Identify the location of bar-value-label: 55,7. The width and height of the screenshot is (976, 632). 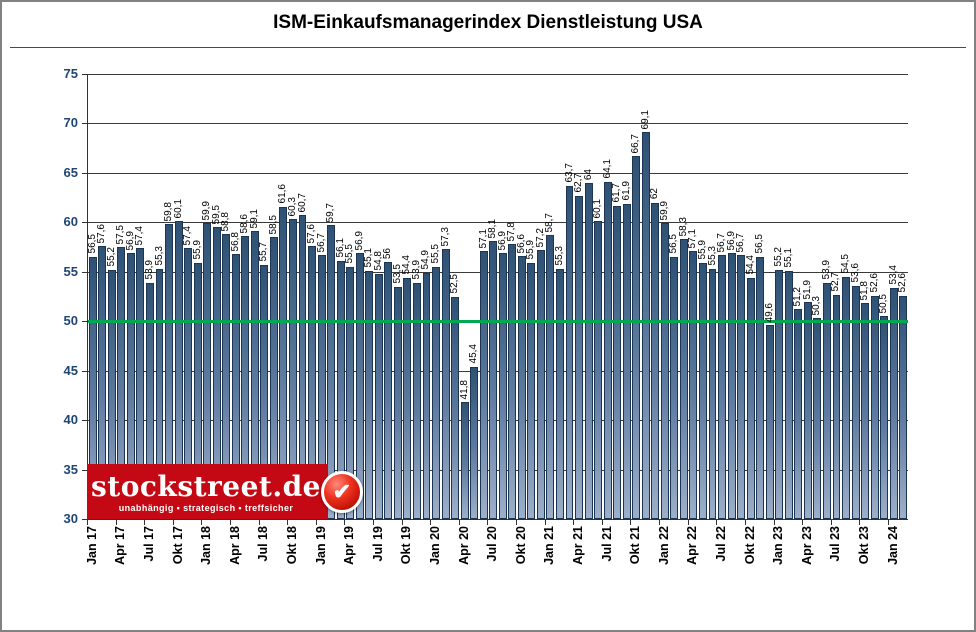
(264, 252).